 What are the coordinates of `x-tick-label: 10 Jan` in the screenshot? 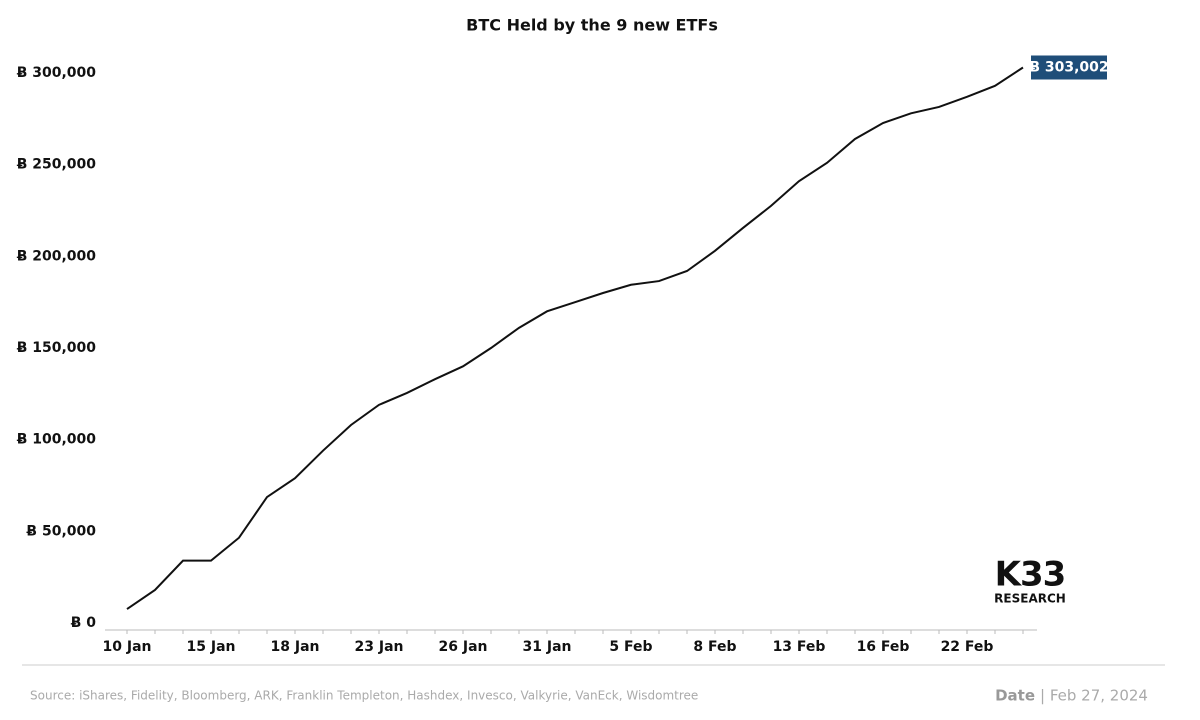 It's located at (127, 647).